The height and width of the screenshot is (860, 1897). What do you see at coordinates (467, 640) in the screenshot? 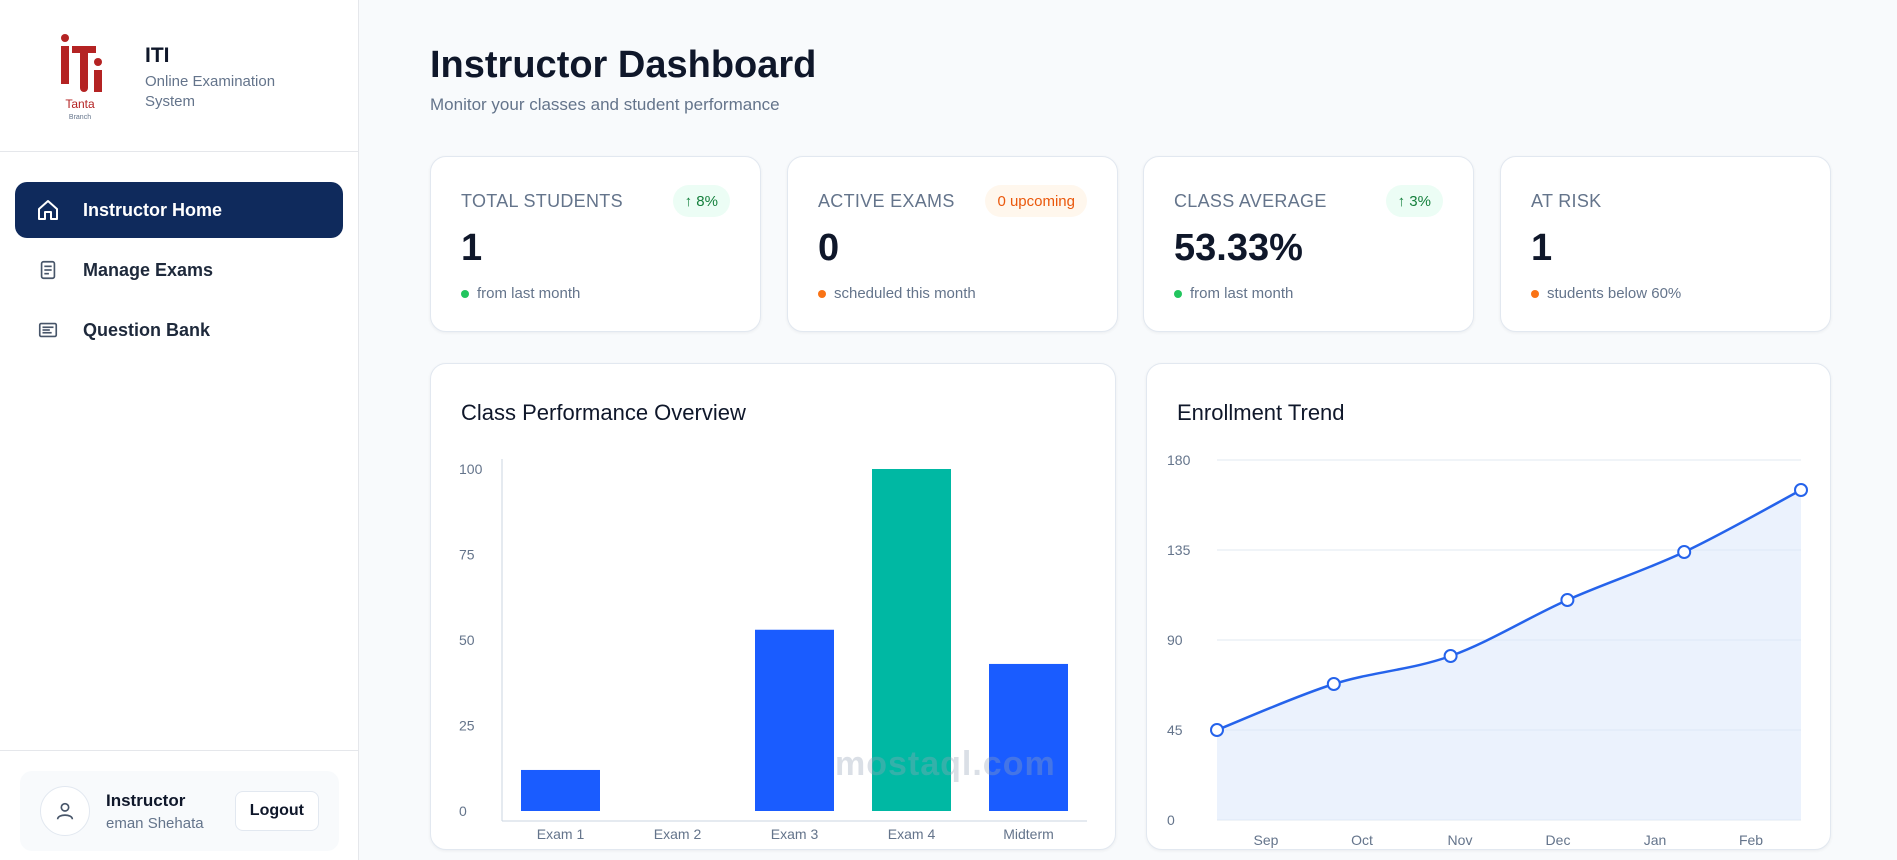
I see `y-tick-label: 50` at bounding box center [467, 640].